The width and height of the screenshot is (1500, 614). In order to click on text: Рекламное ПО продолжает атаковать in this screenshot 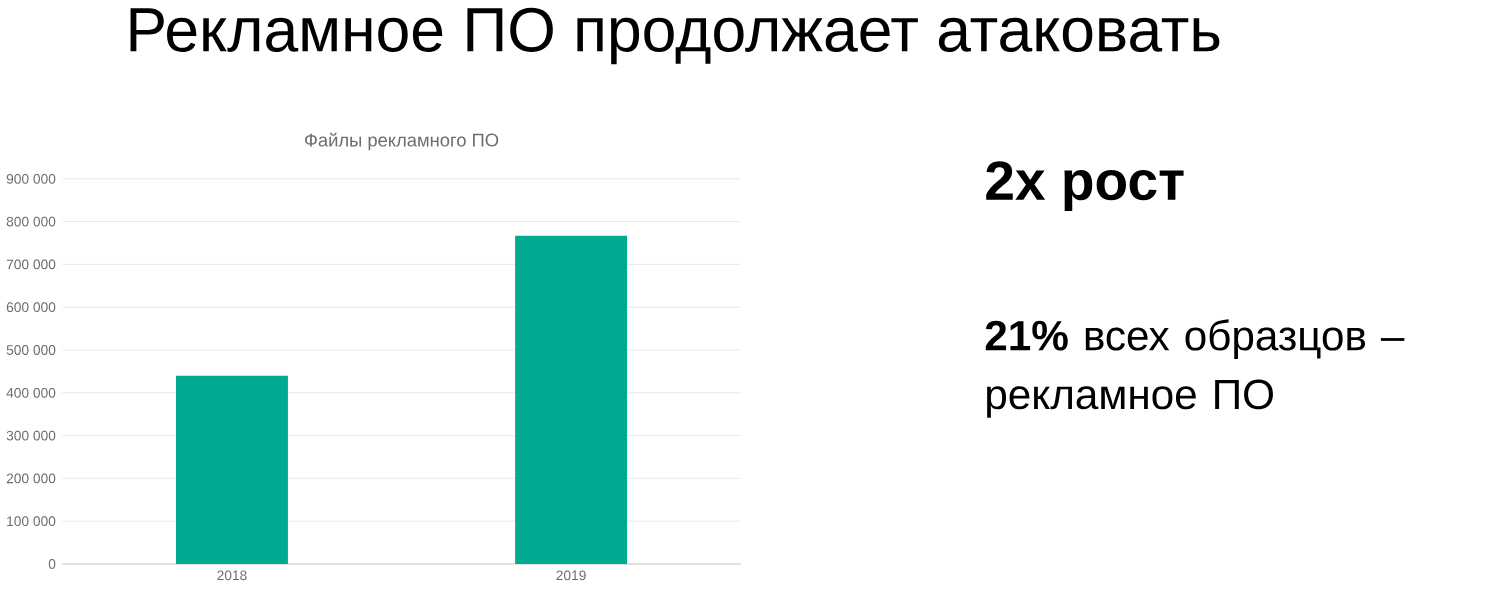, I will do `click(675, 36)`.